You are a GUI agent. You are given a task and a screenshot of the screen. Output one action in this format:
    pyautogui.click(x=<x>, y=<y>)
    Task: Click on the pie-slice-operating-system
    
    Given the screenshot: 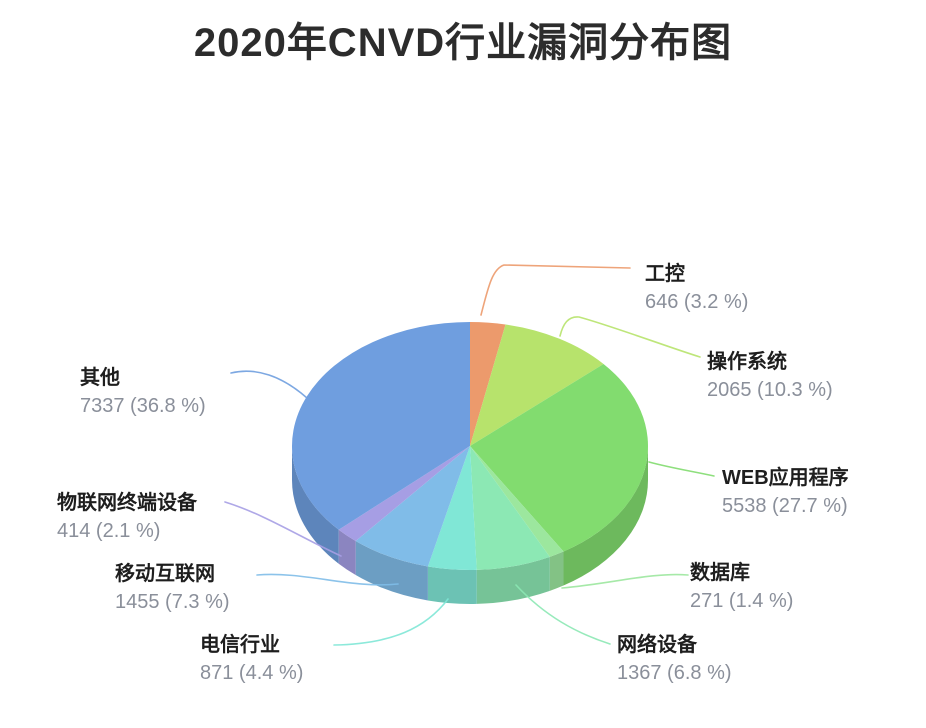 What is the action you would take?
    pyautogui.click(x=537, y=385)
    